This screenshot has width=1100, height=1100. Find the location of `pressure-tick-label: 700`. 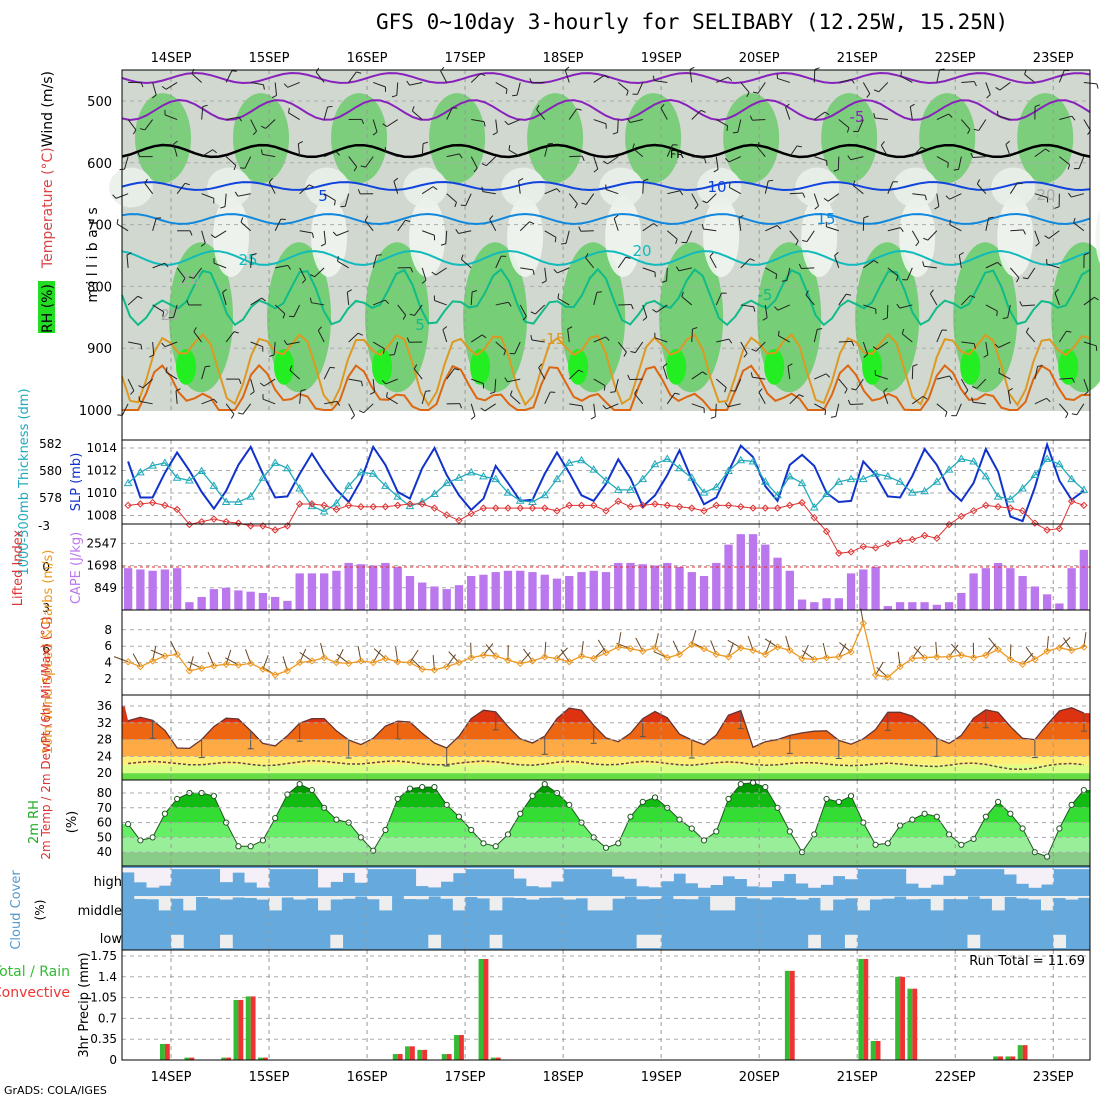

pressure-tick-label: 700 is located at coordinates (99, 226).